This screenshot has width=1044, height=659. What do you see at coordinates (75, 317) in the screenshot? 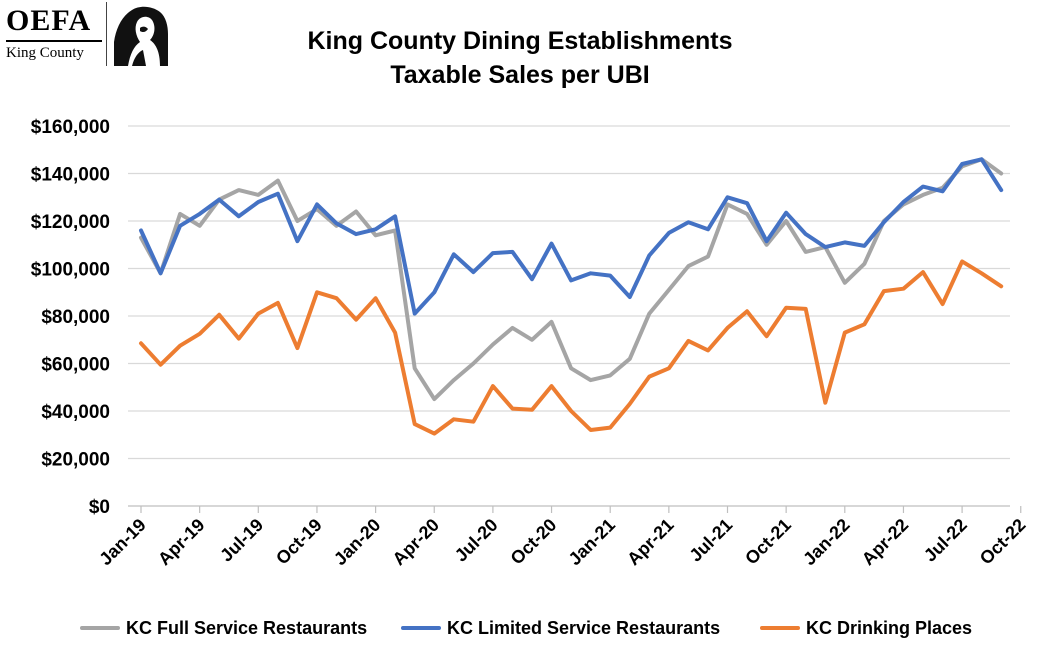
I see `y-tick-label: $80,000` at bounding box center [75, 317].